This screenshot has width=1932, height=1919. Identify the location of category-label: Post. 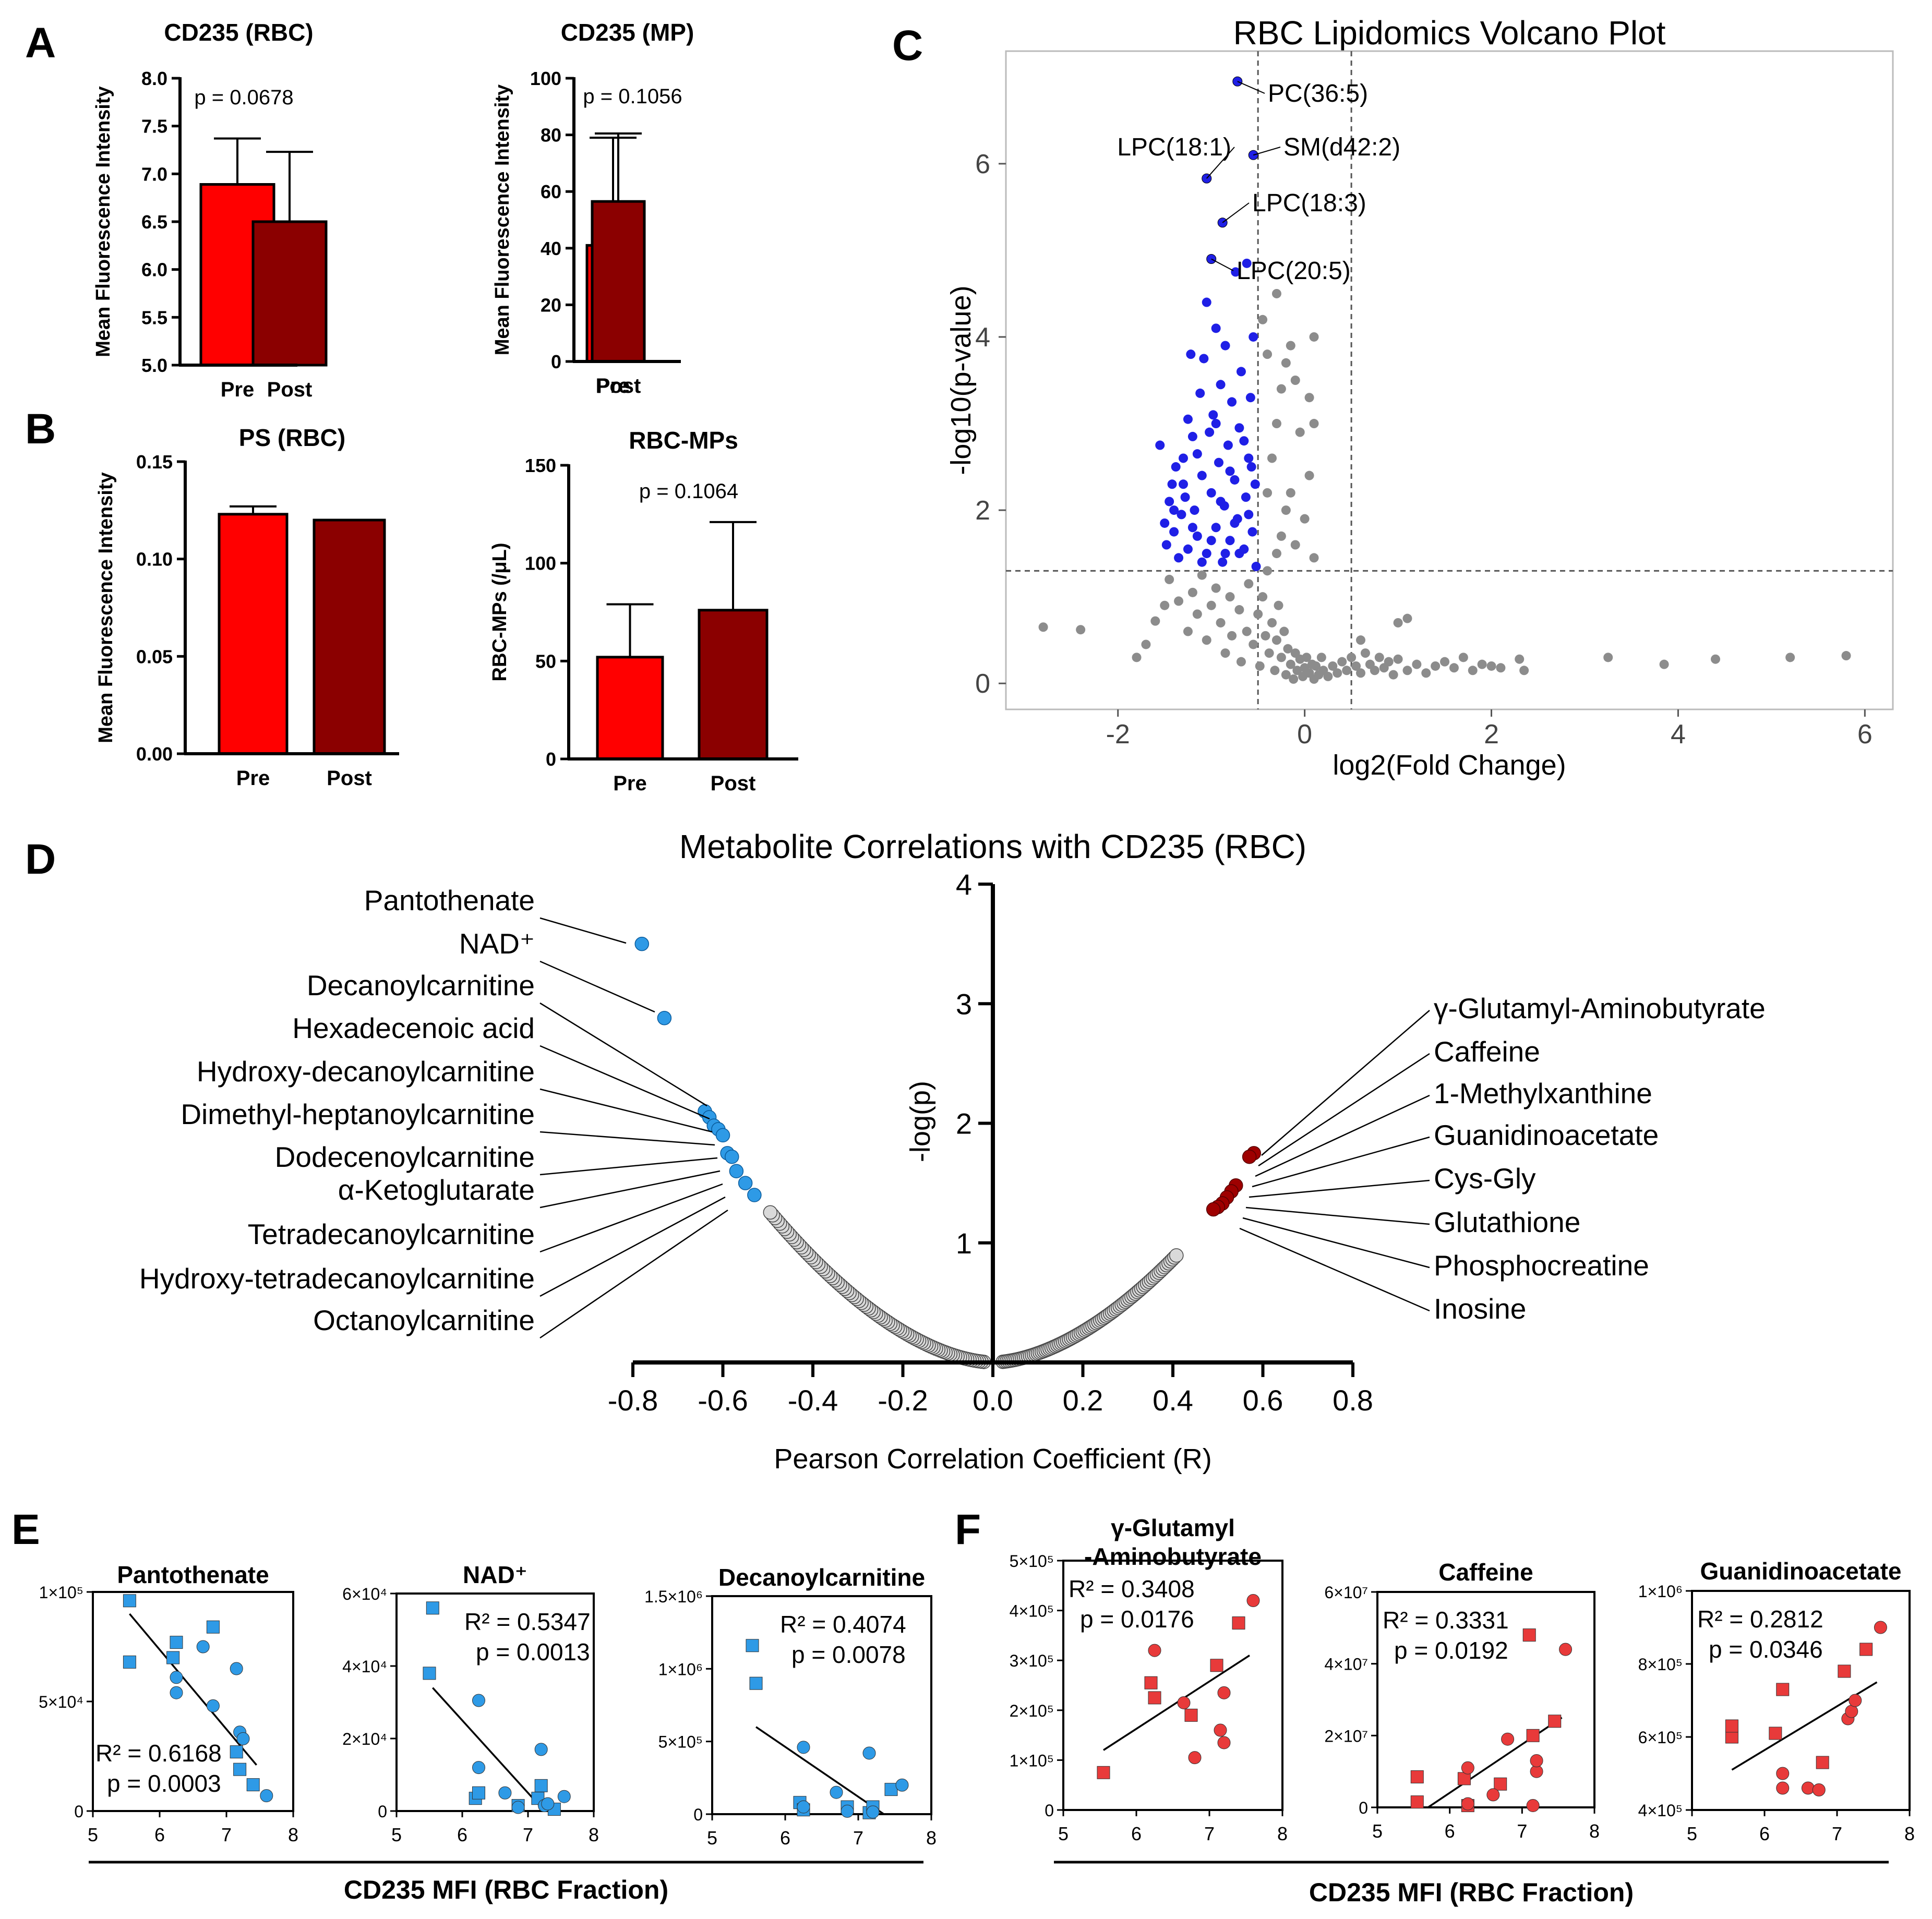
(349, 778).